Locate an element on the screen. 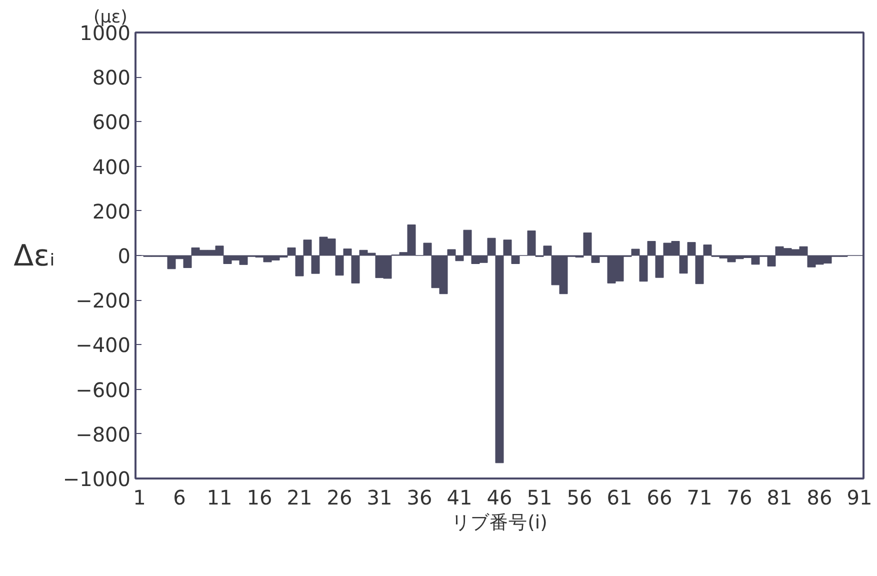 Image resolution: width=877 pixels, height=576 pixels. x-tick-label: 11 is located at coordinates (219, 498).